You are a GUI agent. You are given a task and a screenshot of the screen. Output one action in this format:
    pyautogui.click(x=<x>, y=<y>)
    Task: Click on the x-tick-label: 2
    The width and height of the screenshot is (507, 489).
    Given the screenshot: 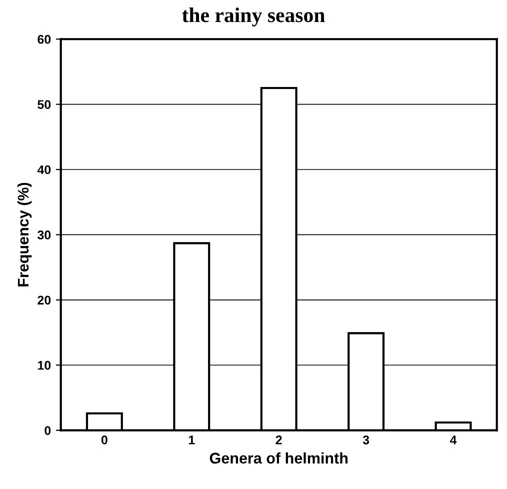 What is the action you would take?
    pyautogui.click(x=279, y=440)
    